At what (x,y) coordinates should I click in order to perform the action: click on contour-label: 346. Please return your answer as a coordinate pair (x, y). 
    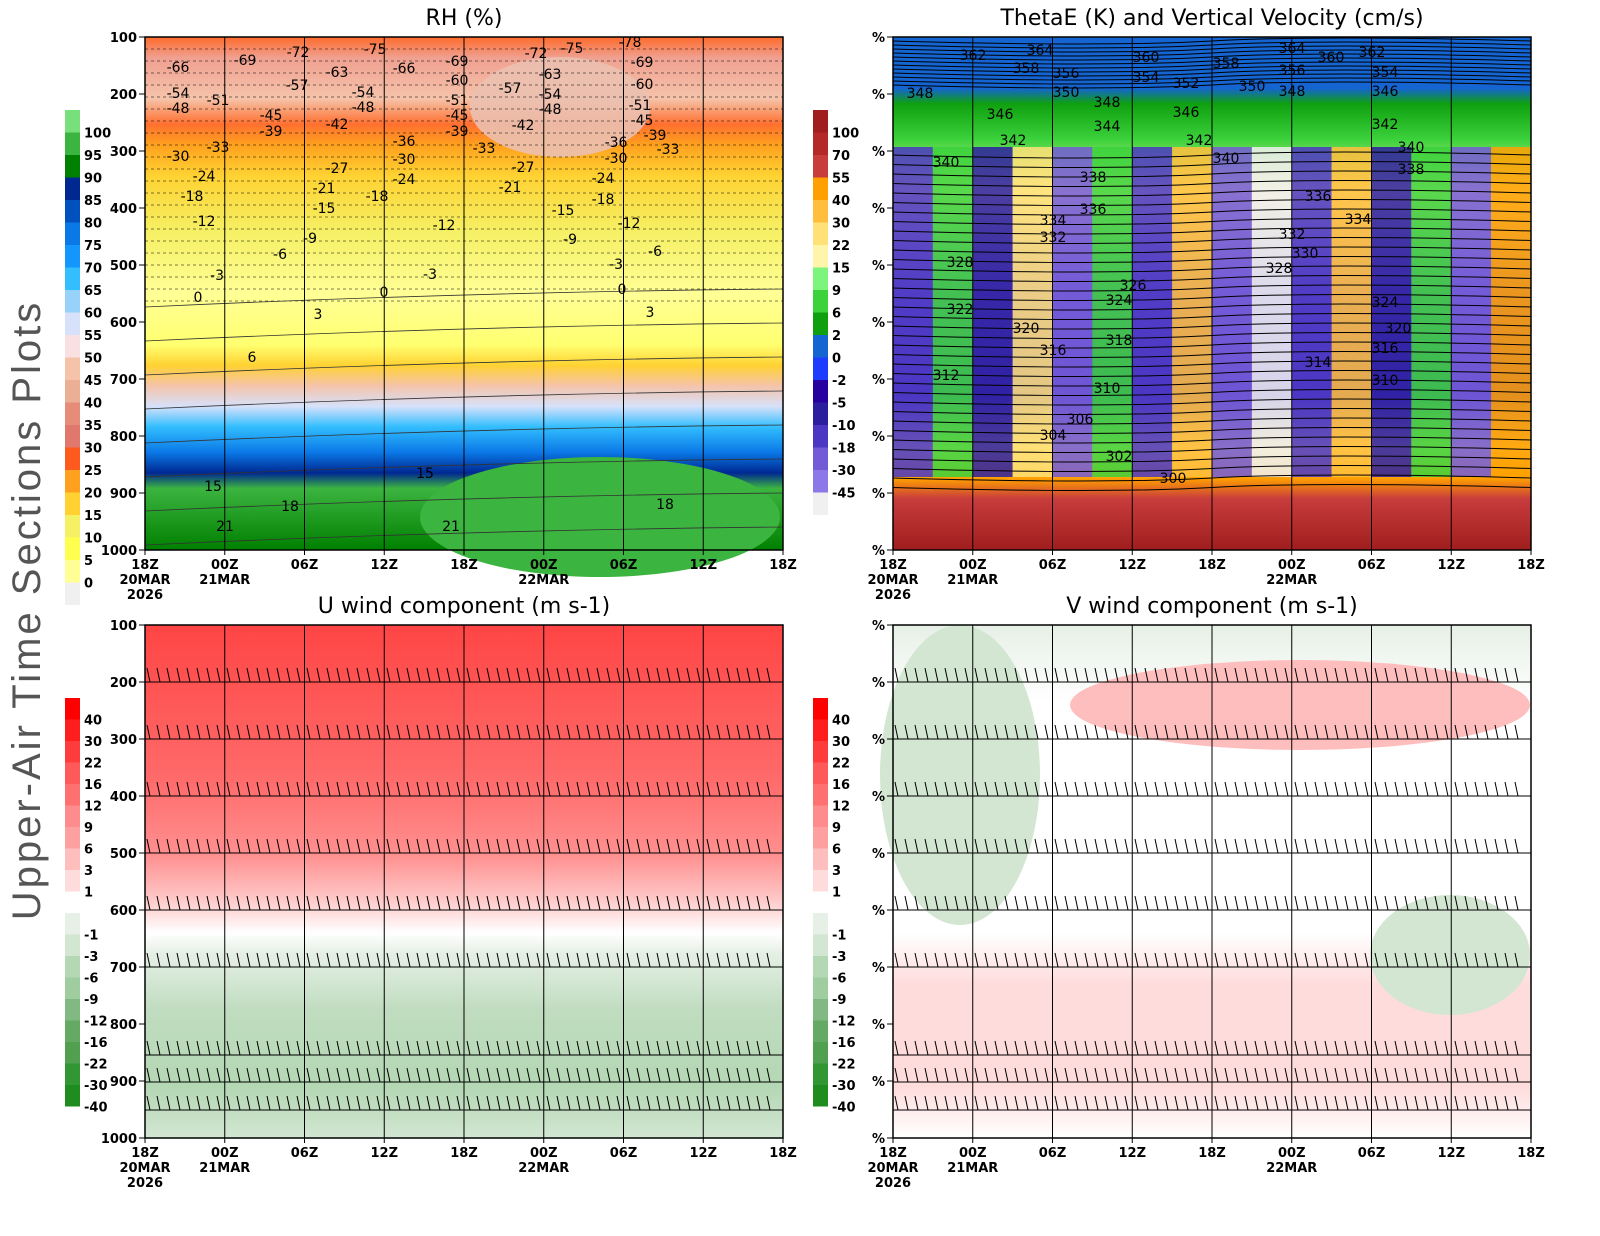
    Looking at the image, I should click on (1385, 92).